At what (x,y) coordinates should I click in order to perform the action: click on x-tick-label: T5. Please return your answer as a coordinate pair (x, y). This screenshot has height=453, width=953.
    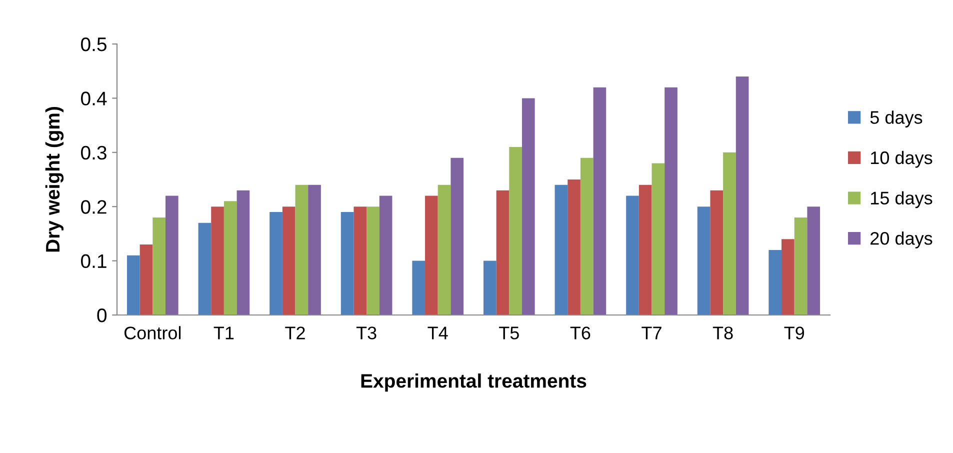
    Looking at the image, I should click on (509, 333).